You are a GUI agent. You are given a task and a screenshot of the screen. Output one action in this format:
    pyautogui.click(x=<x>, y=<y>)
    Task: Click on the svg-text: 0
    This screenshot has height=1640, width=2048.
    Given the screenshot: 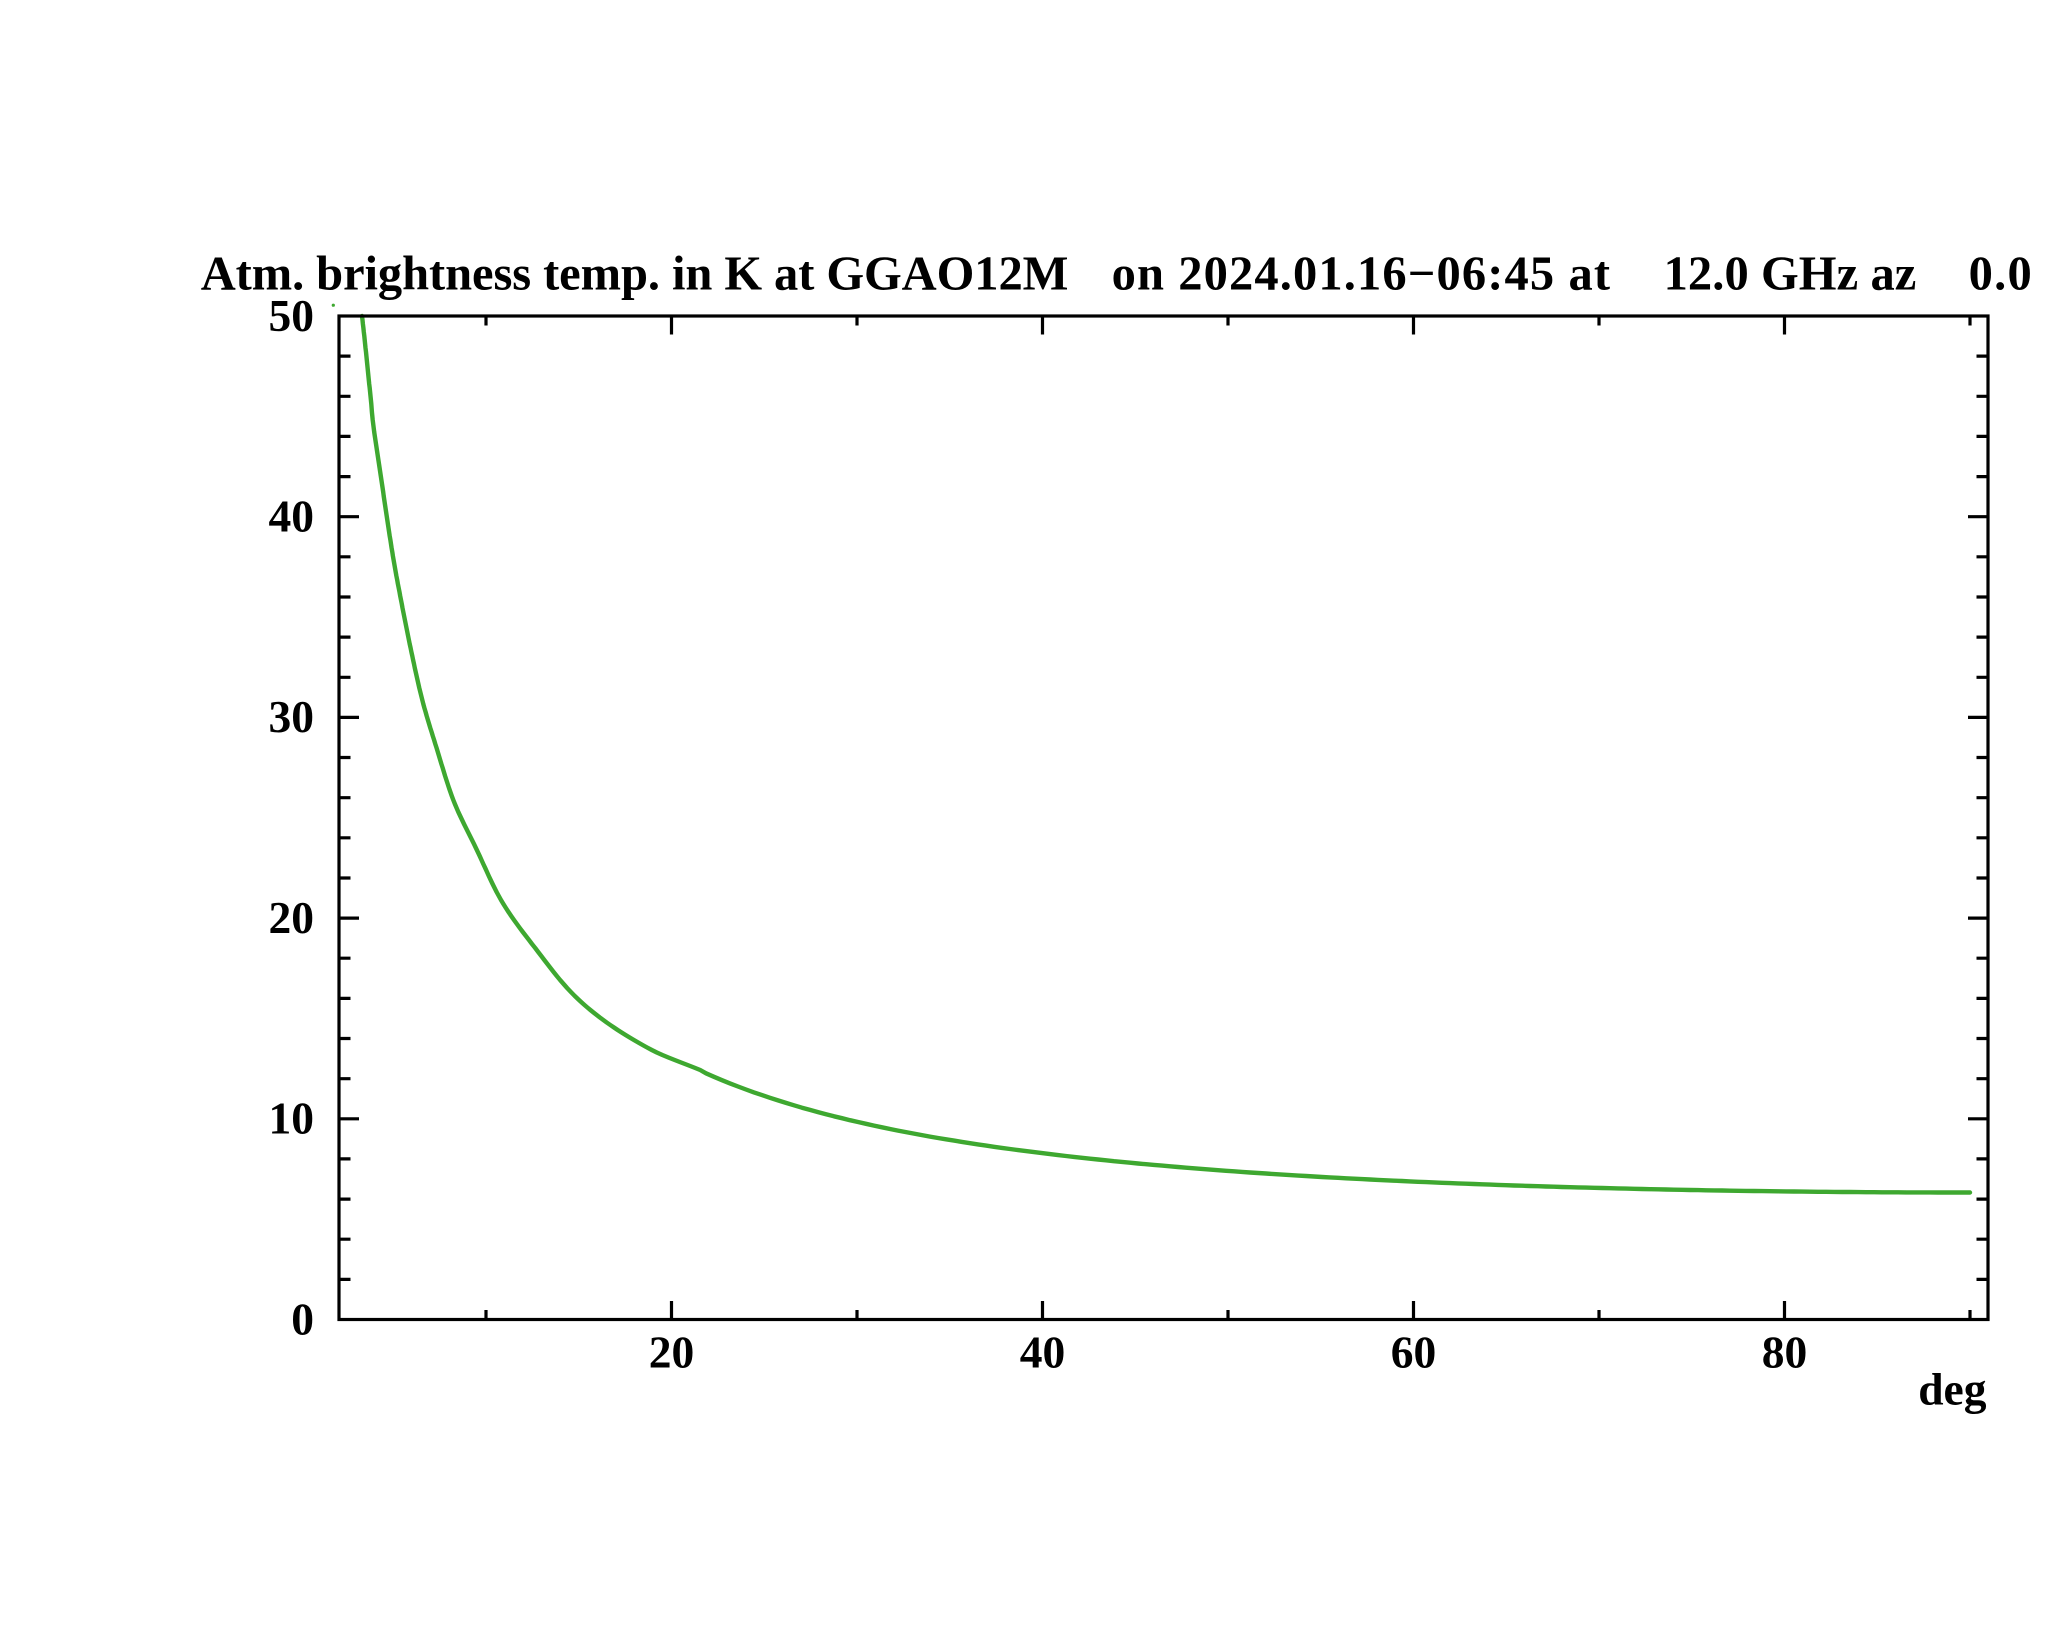 What is the action you would take?
    pyautogui.click(x=302, y=1318)
    